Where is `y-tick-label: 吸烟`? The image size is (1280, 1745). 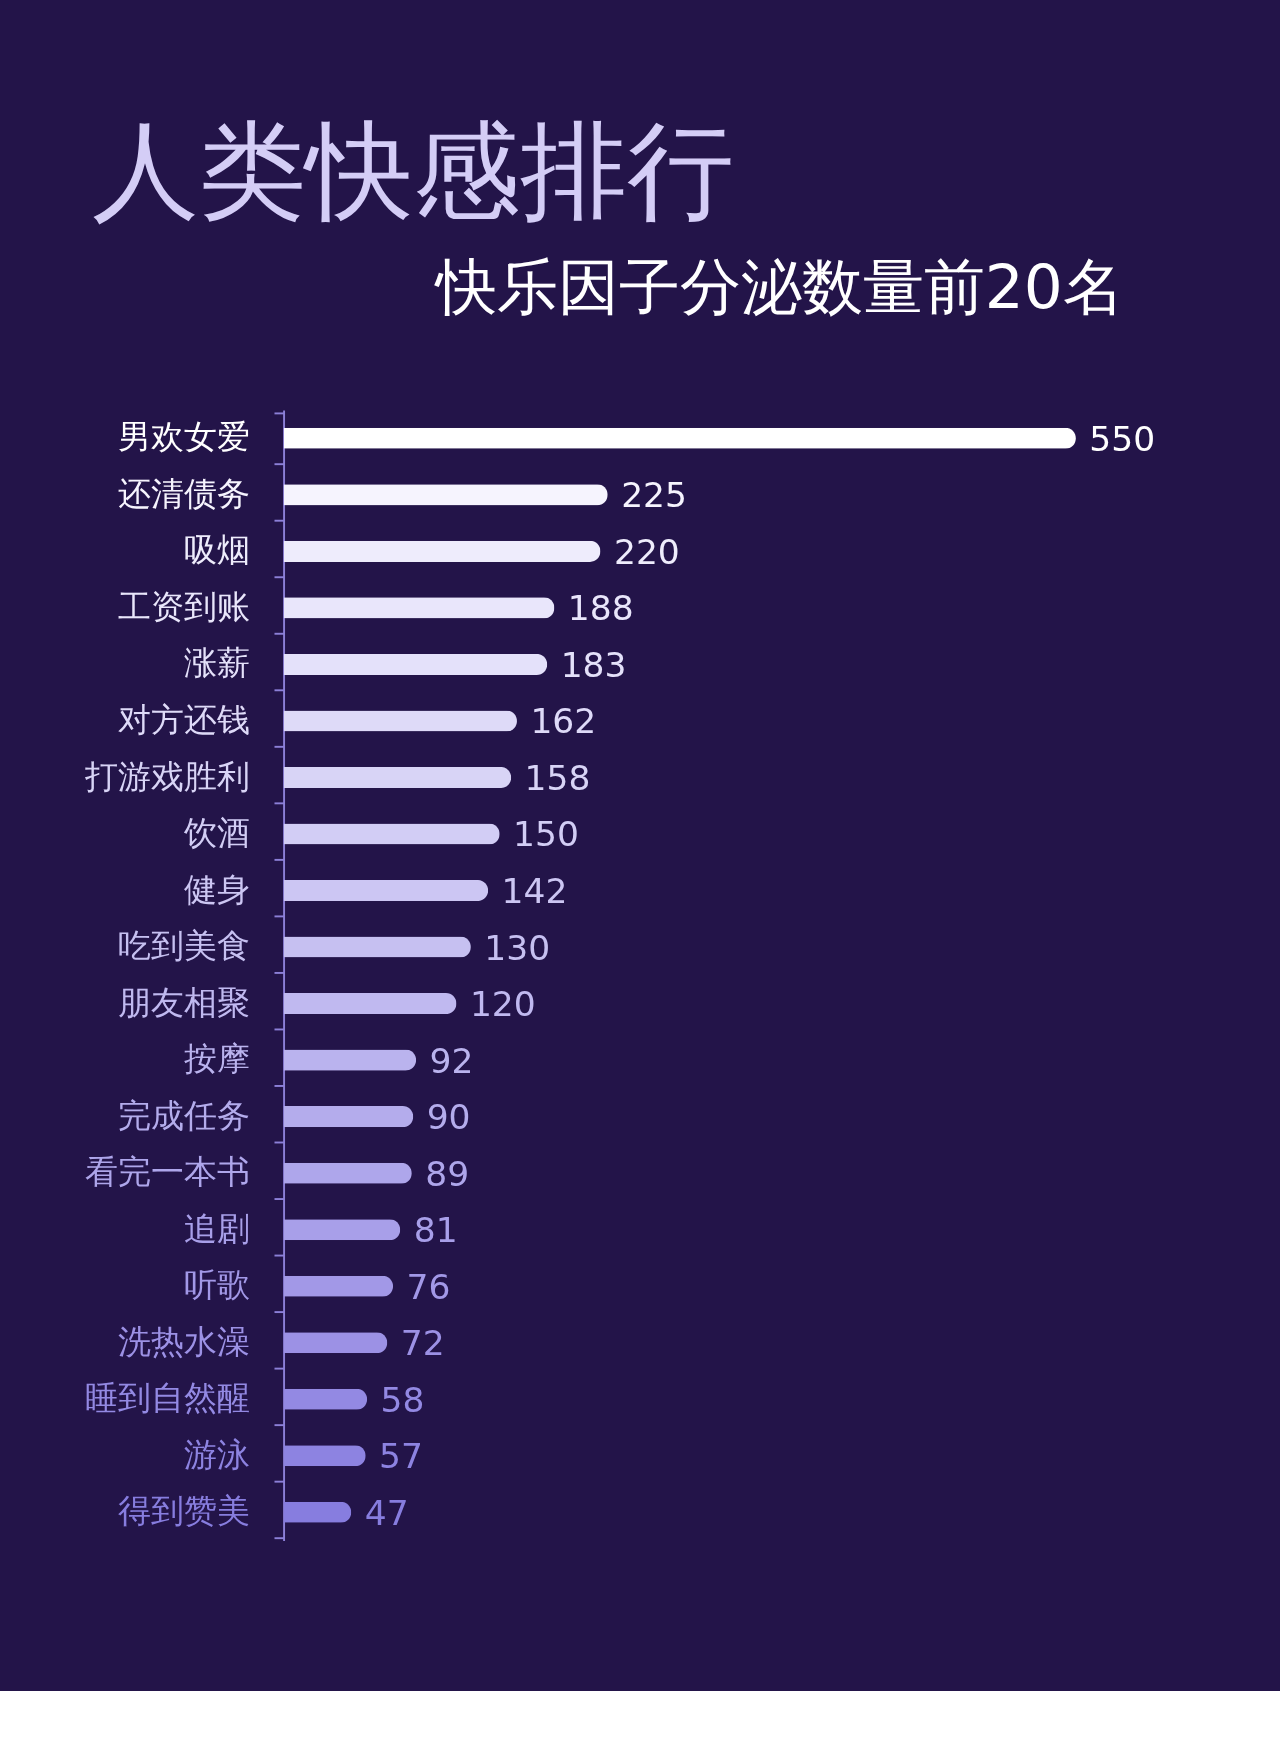 y-tick-label: 吸烟 is located at coordinates (216, 550).